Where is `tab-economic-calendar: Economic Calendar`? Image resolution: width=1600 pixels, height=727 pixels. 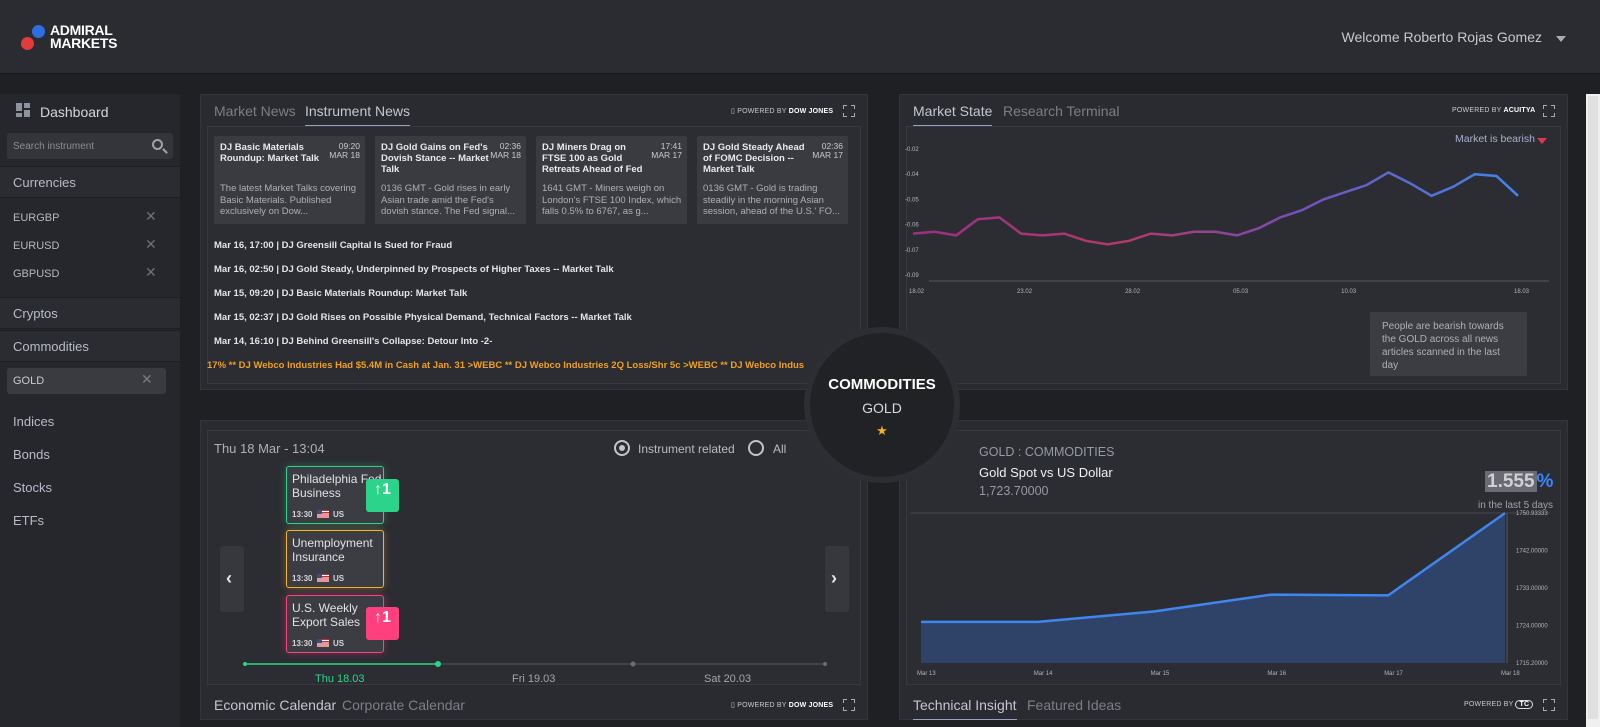 tab-economic-calendar: Economic Calendar is located at coordinates (275, 705).